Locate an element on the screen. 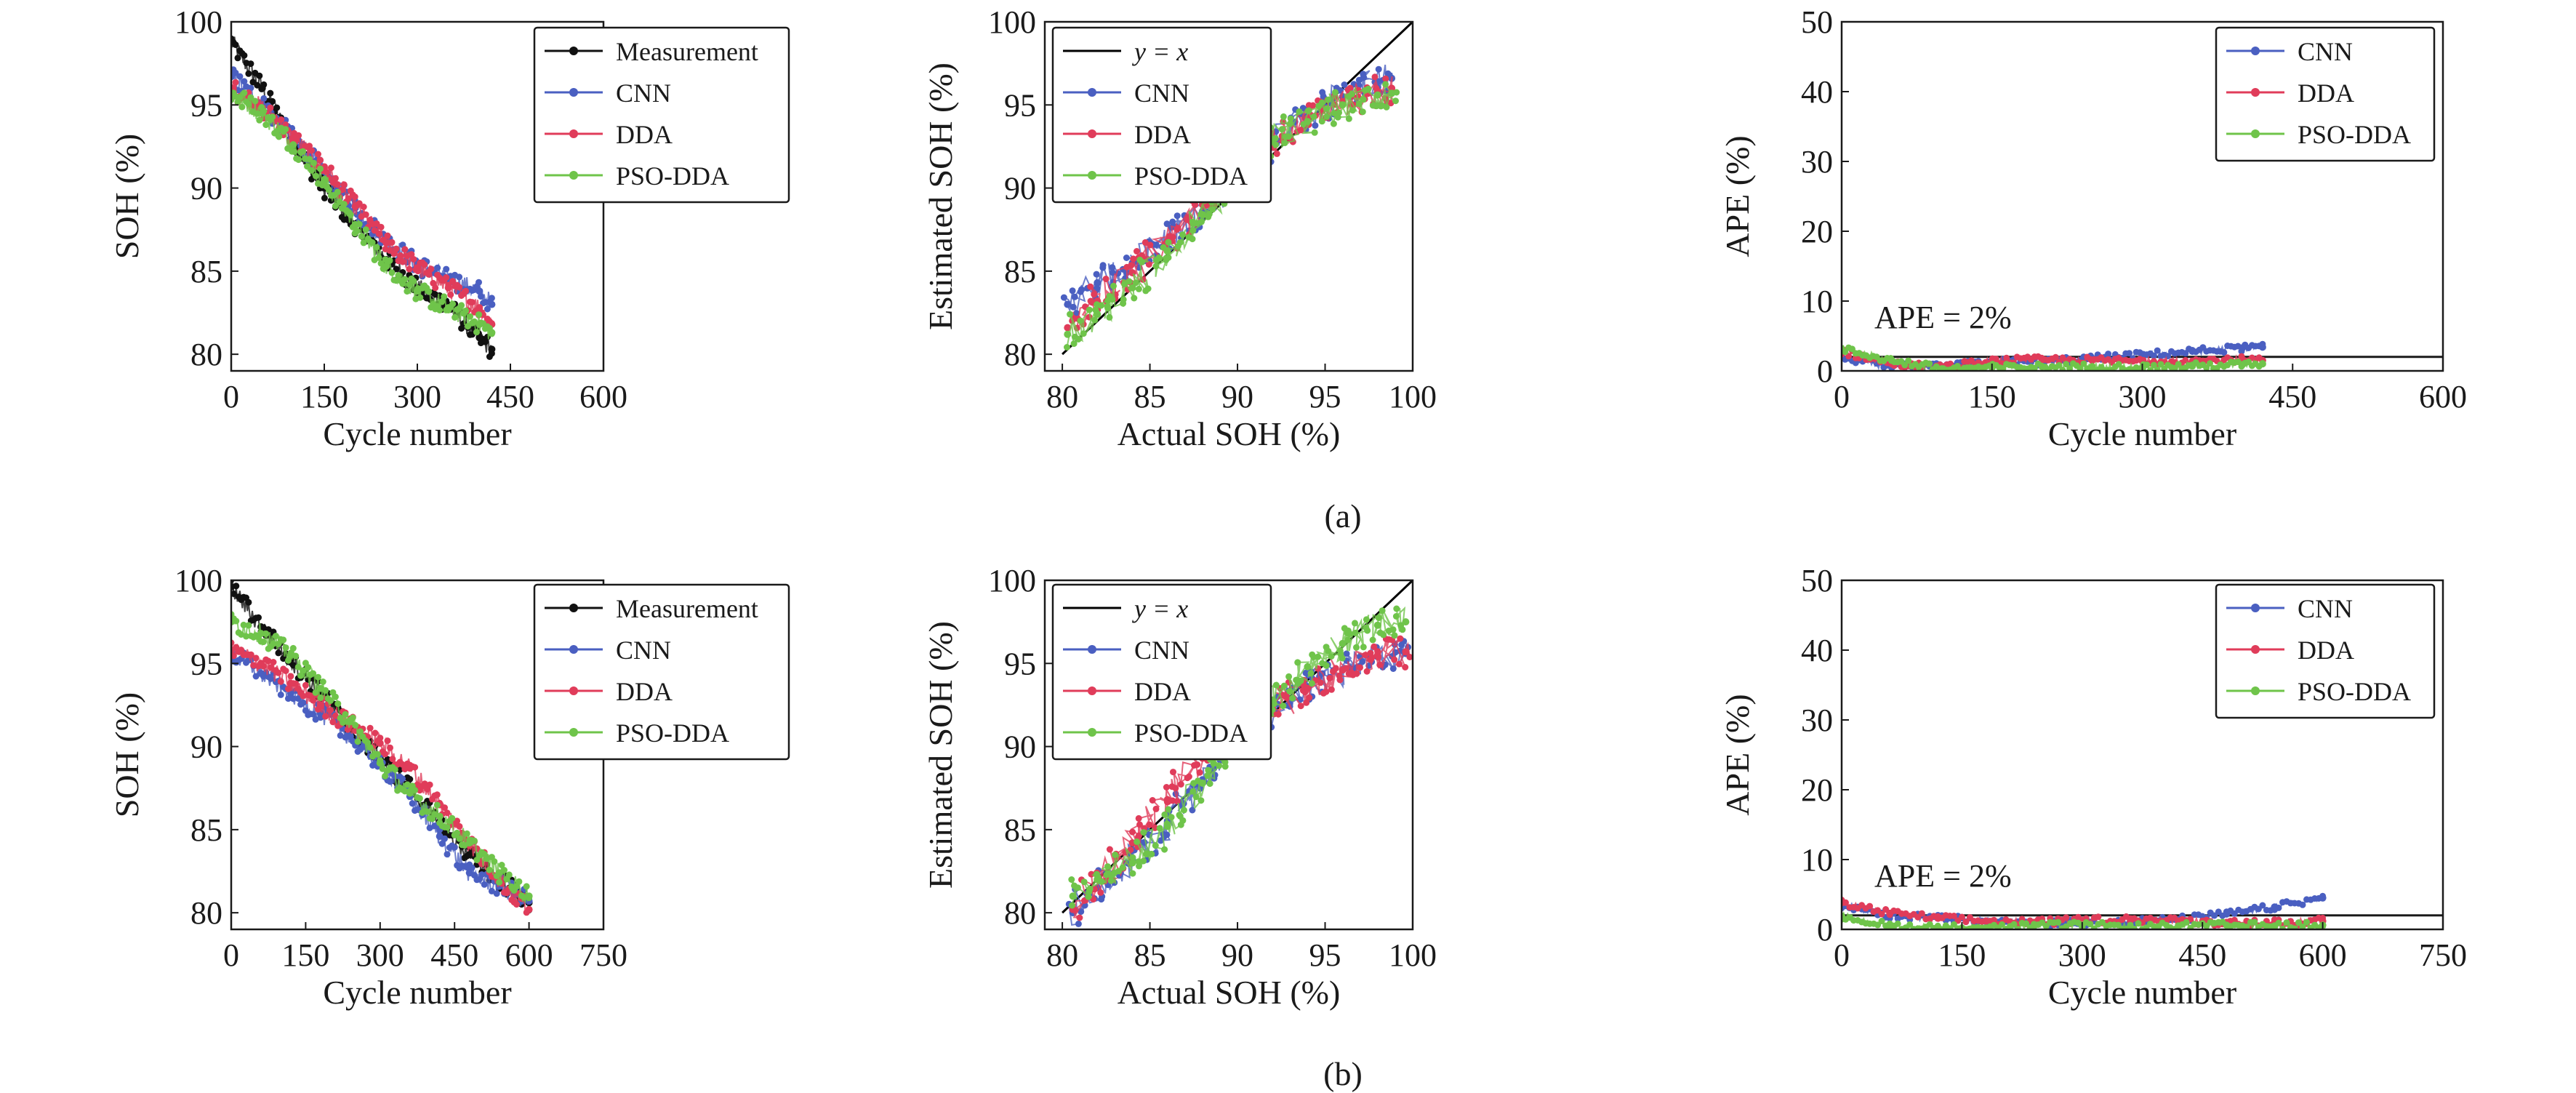  y-tick-label: 90 is located at coordinates (1020, 747).